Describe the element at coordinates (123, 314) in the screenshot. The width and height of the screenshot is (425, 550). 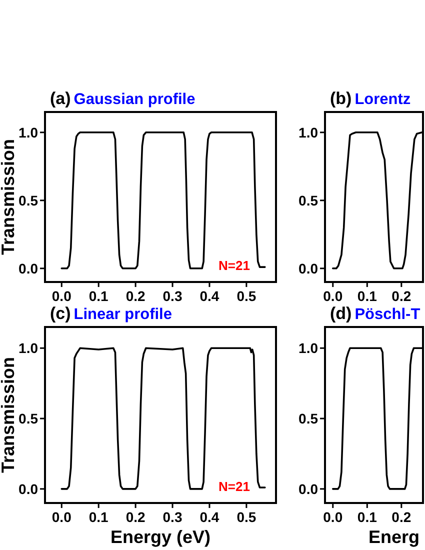
I see `chart-subtitle: Linear profile` at that location.